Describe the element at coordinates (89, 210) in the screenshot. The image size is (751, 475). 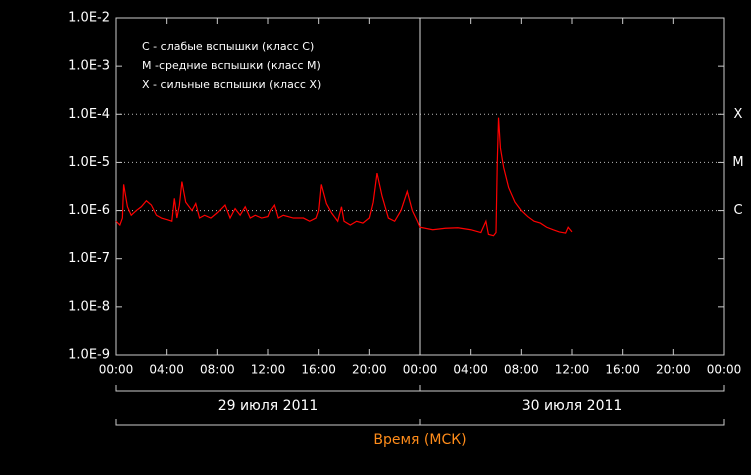
I see `y-tick-label: 1.0E-6` at that location.